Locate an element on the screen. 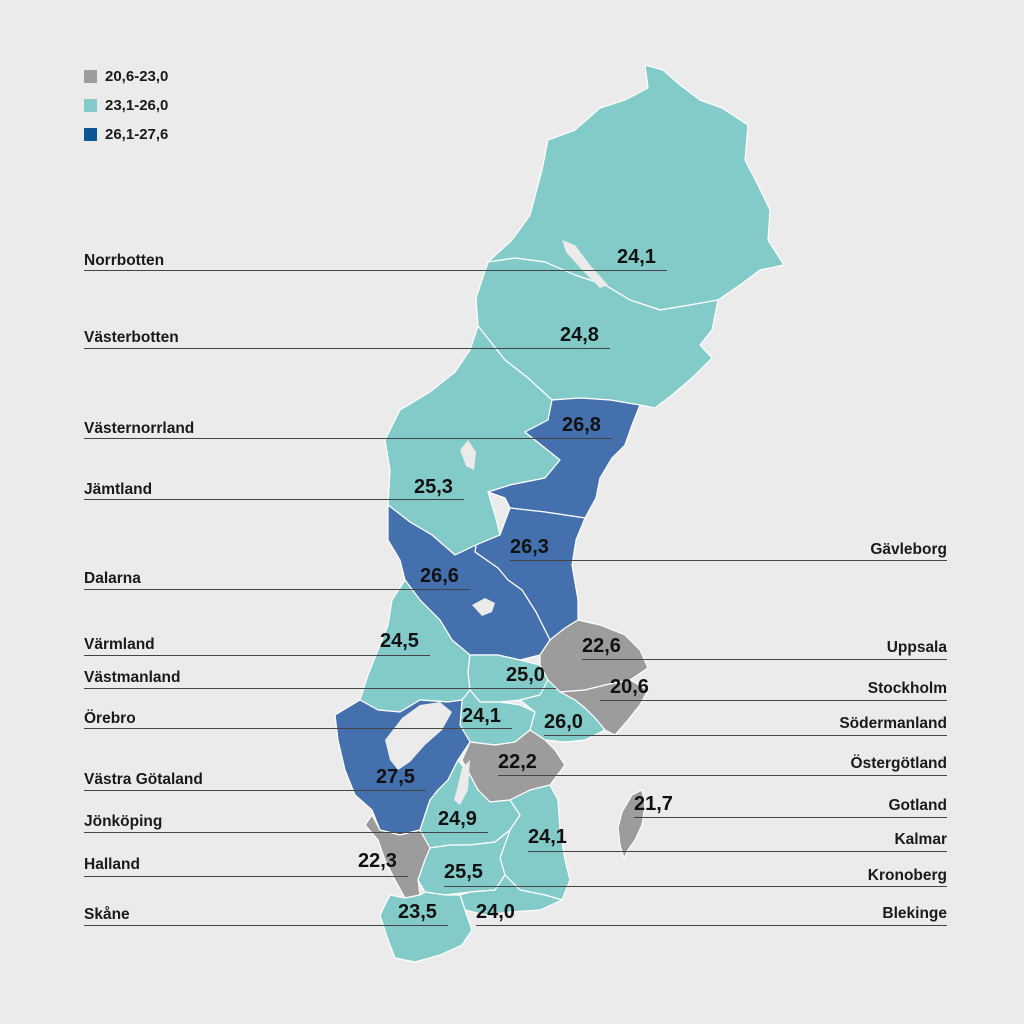  label-halland: Halland is located at coordinates (112, 864).